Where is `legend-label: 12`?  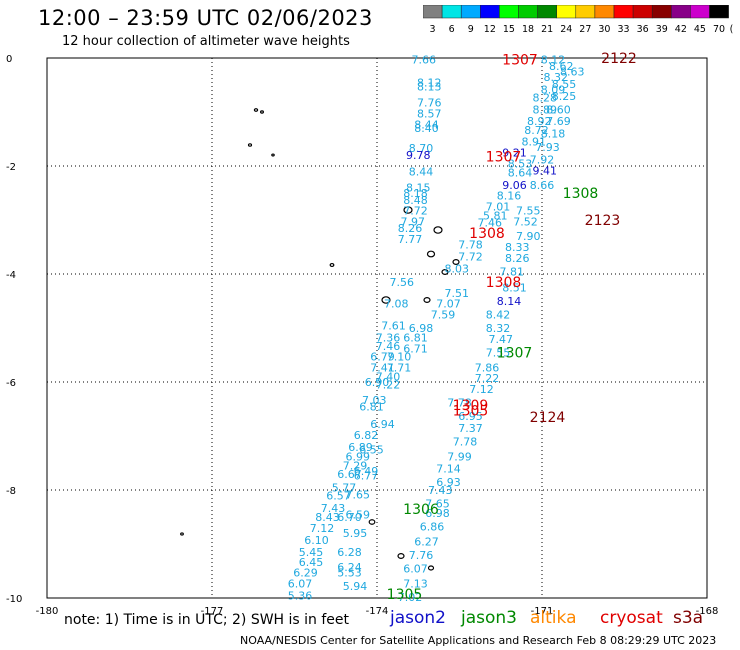 legend-label: 12 is located at coordinates (490, 29).